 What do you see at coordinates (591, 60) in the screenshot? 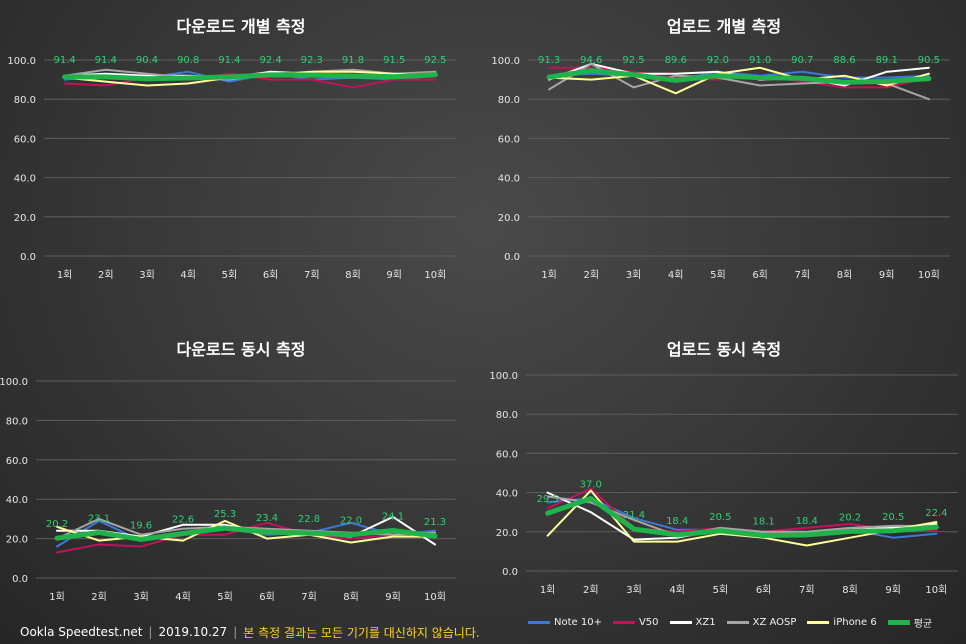
I see `data-label: 94.6` at bounding box center [591, 60].